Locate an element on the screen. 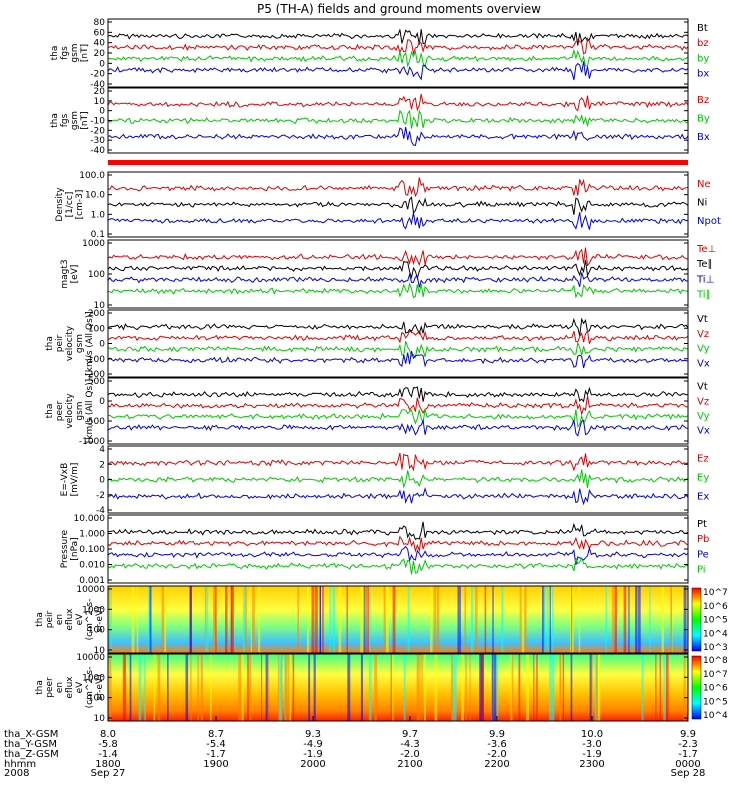  series-line-Vt is located at coordinates (397, 394).